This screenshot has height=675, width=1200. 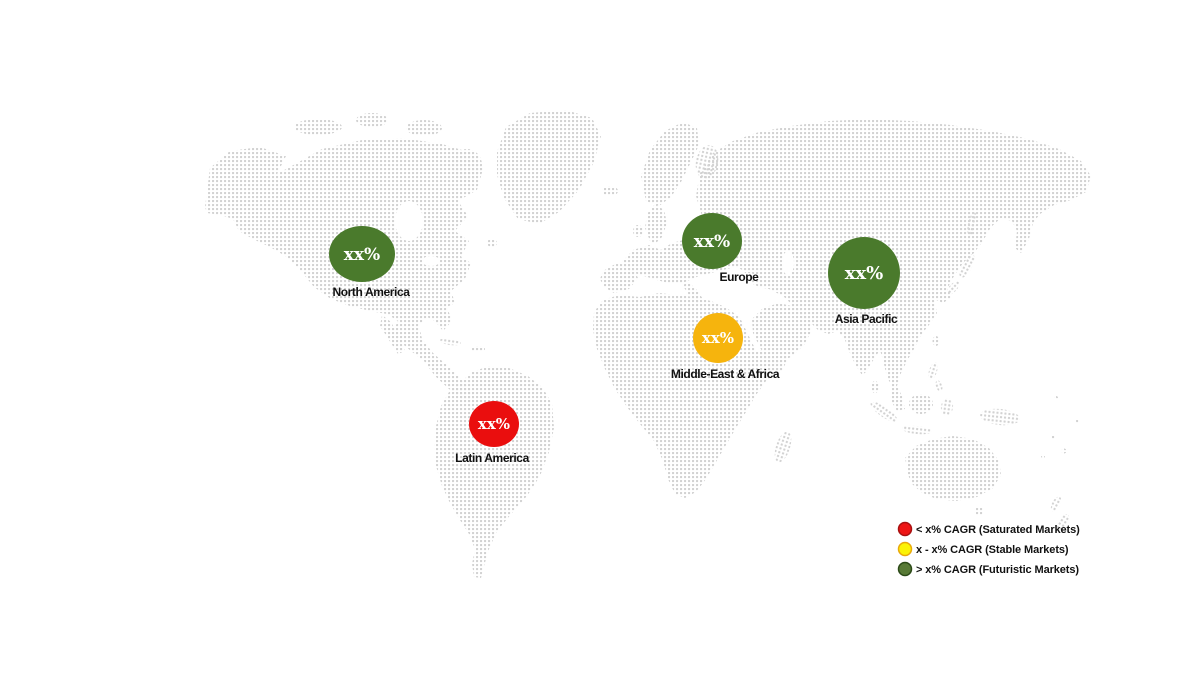 What do you see at coordinates (450, 342) in the screenshot?
I see `island-cuba` at bounding box center [450, 342].